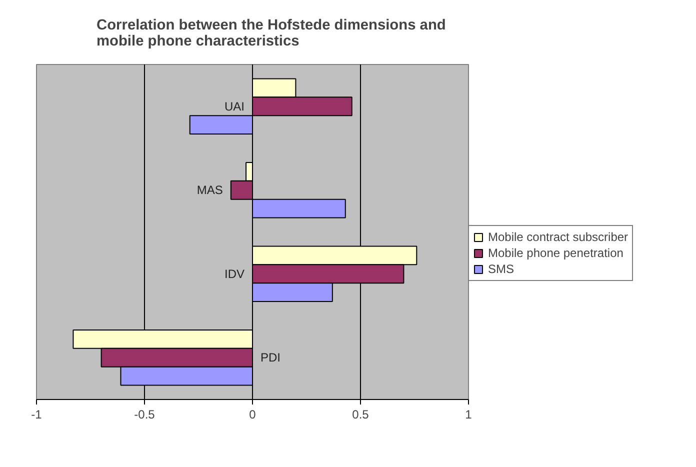 The image size is (696, 467). Describe the element at coordinates (271, 34) in the screenshot. I see `chart-title: Correlation between the Hofstede dimensions and mobile phone characteristics` at that location.